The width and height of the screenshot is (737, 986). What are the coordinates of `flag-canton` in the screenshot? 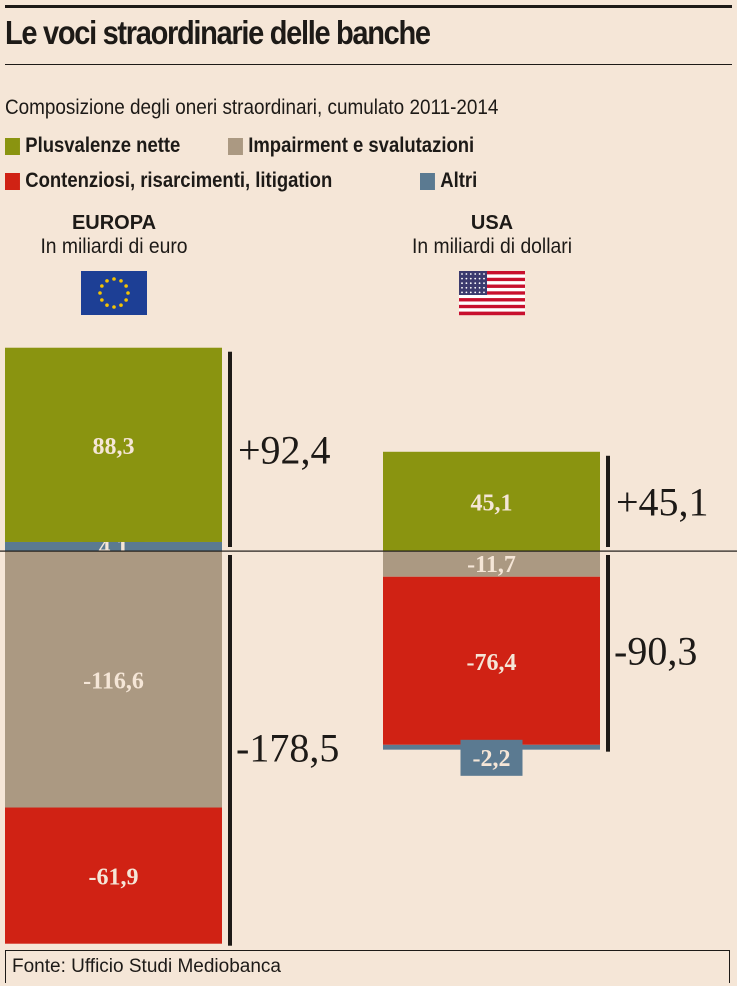 It's located at (473, 283).